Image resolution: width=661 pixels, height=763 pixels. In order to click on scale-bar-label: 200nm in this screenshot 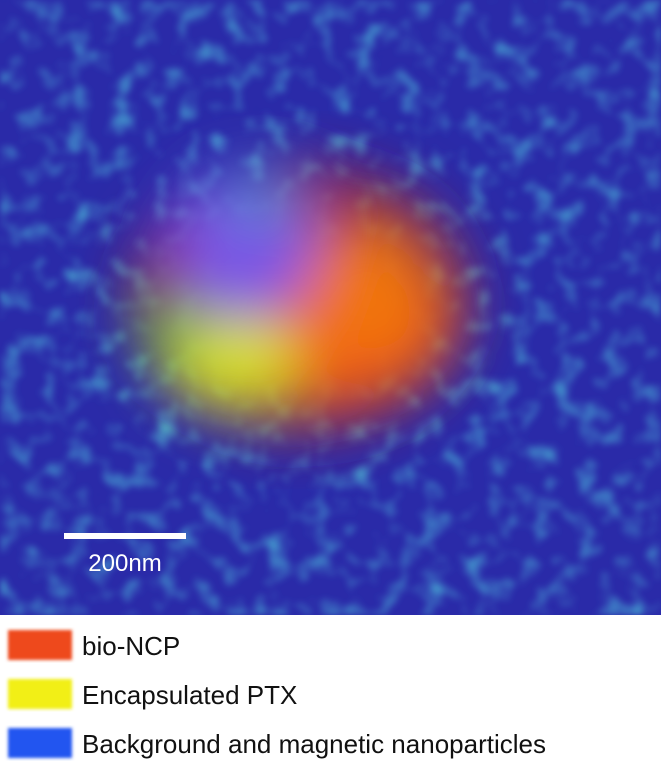, I will do `click(124, 563)`.